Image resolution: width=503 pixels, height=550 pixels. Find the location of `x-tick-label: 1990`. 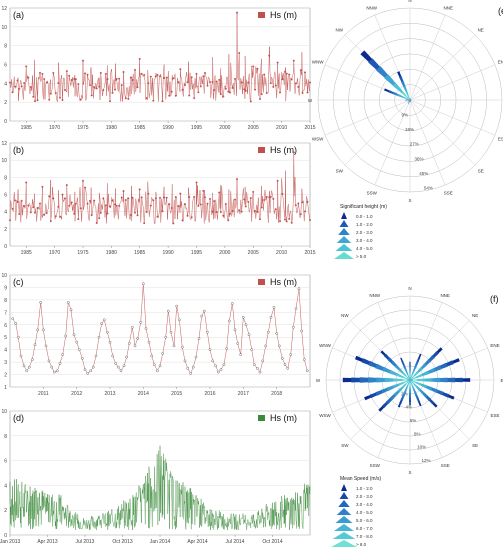

x-tick-label: 1990 is located at coordinates (168, 253).